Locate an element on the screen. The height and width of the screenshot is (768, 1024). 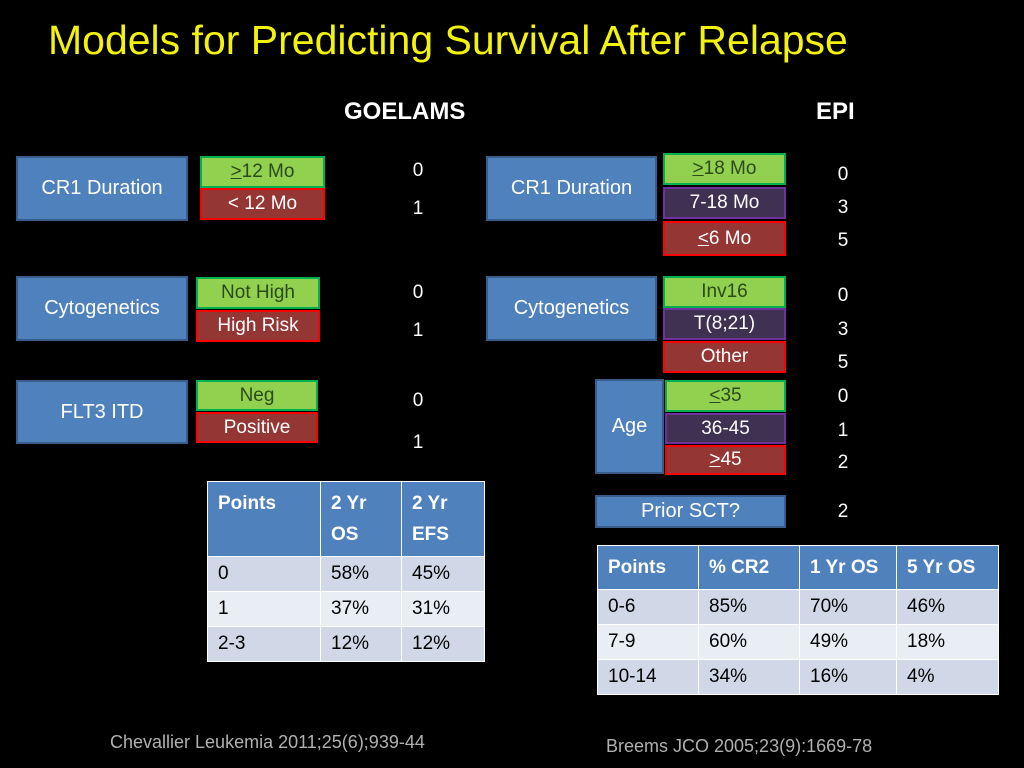
goelams-cyto-option-1: High Risk is located at coordinates (258, 326).